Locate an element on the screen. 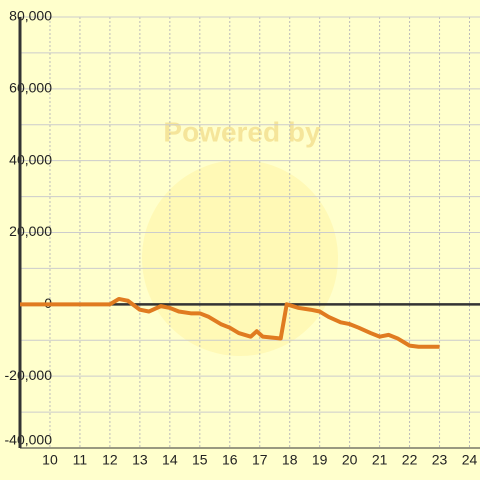  x-tick-label: 11 is located at coordinates (80, 460).